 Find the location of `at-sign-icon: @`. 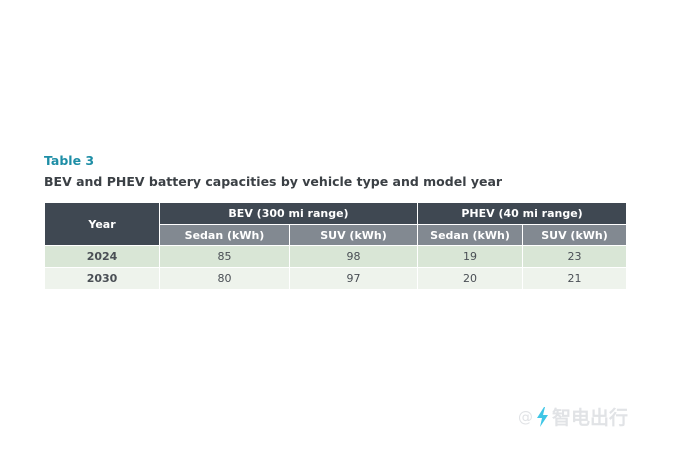

at-sign-icon: @ is located at coordinates (525, 416).